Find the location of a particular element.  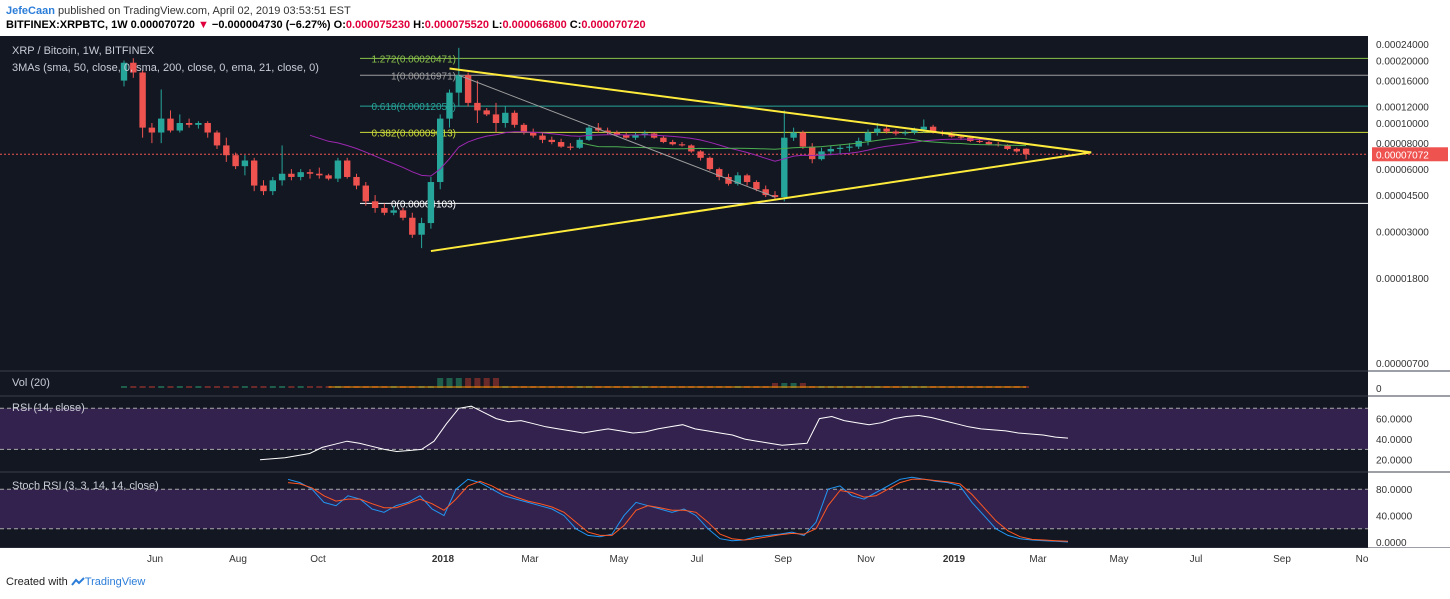

author-link: JefeCaan is located at coordinates (30, 11).